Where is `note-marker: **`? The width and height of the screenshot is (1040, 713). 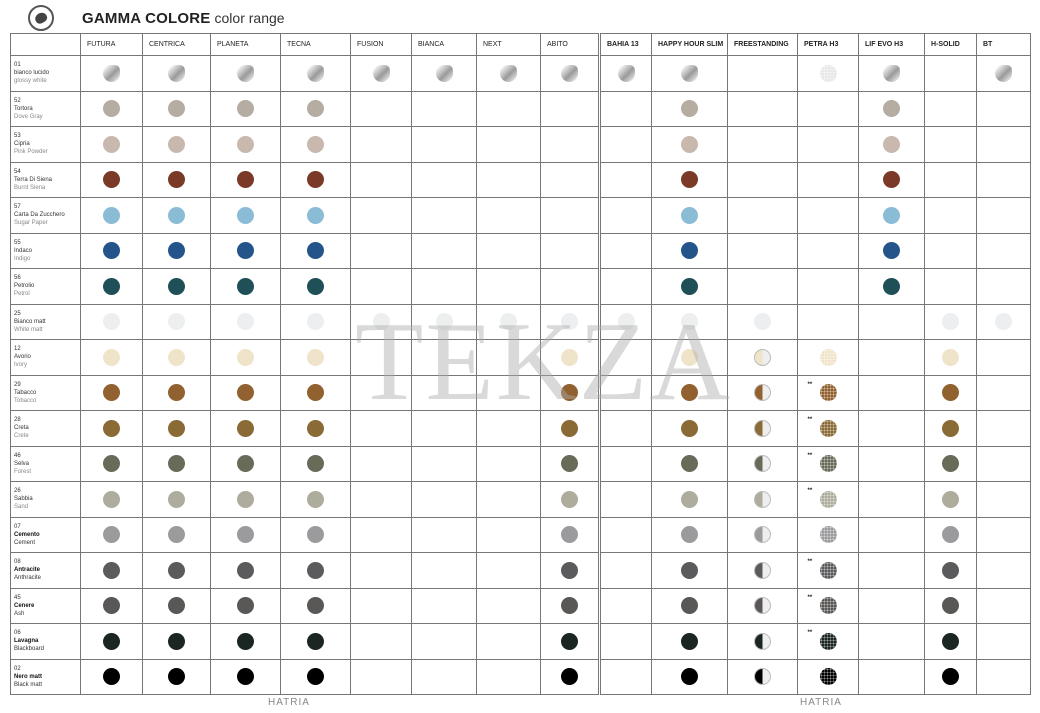
note-marker: ** is located at coordinates (810, 491).